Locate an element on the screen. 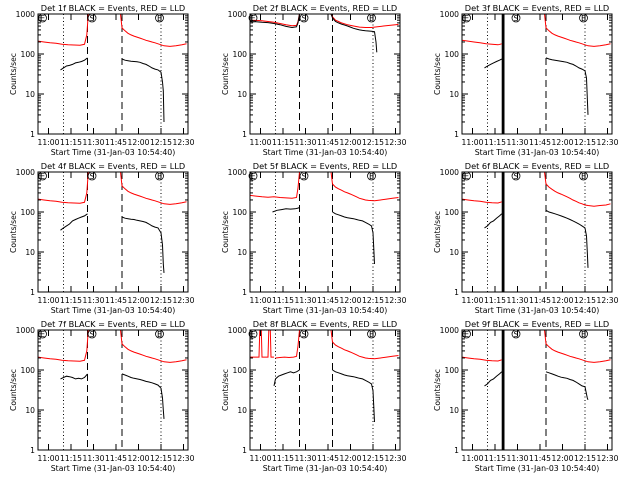 This screenshot has width=640, height=480. panel-title: Det 3f BLACK = Events, RED = LLD is located at coordinates (537, 8).